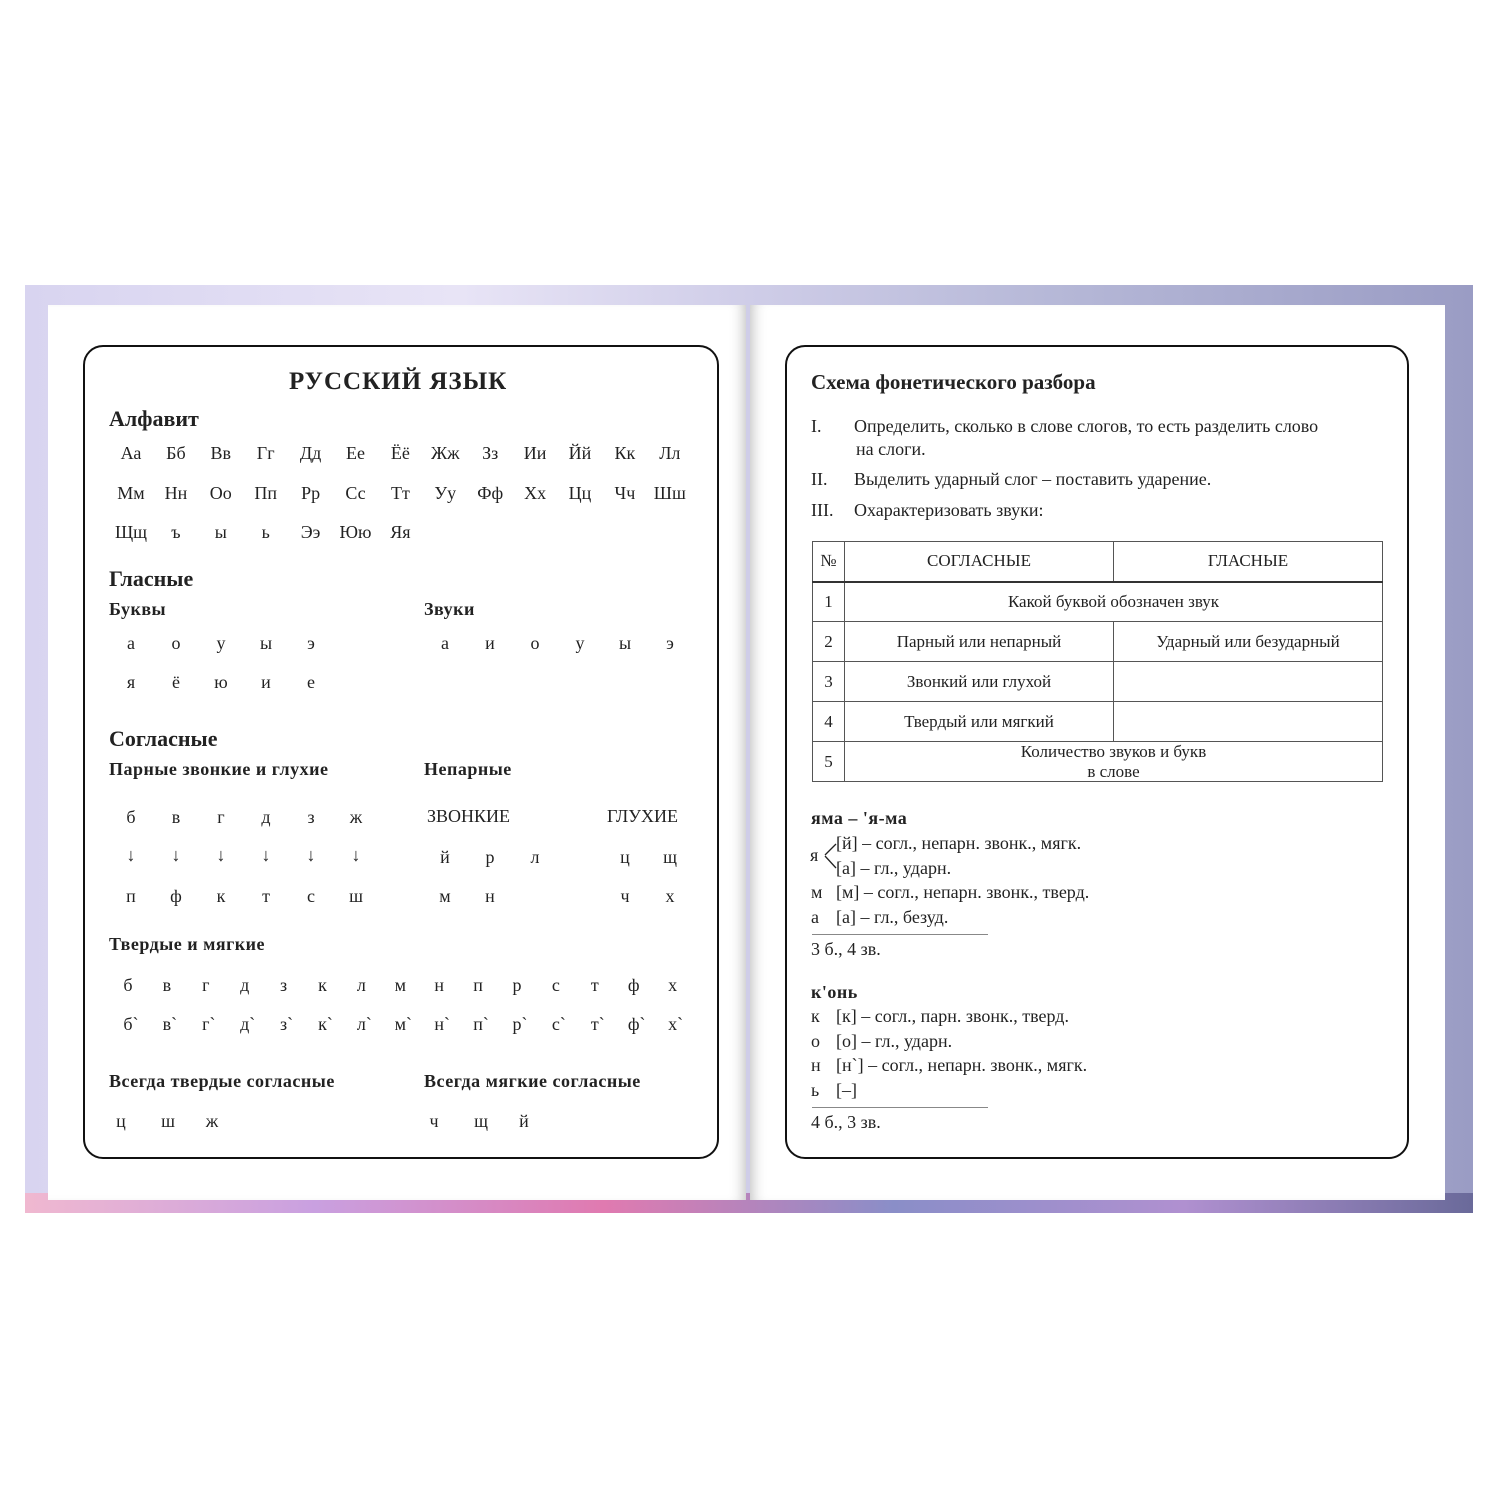 The height and width of the screenshot is (1500, 1500). What do you see at coordinates (355, 532) in the screenshot?
I see `letter: Юю` at bounding box center [355, 532].